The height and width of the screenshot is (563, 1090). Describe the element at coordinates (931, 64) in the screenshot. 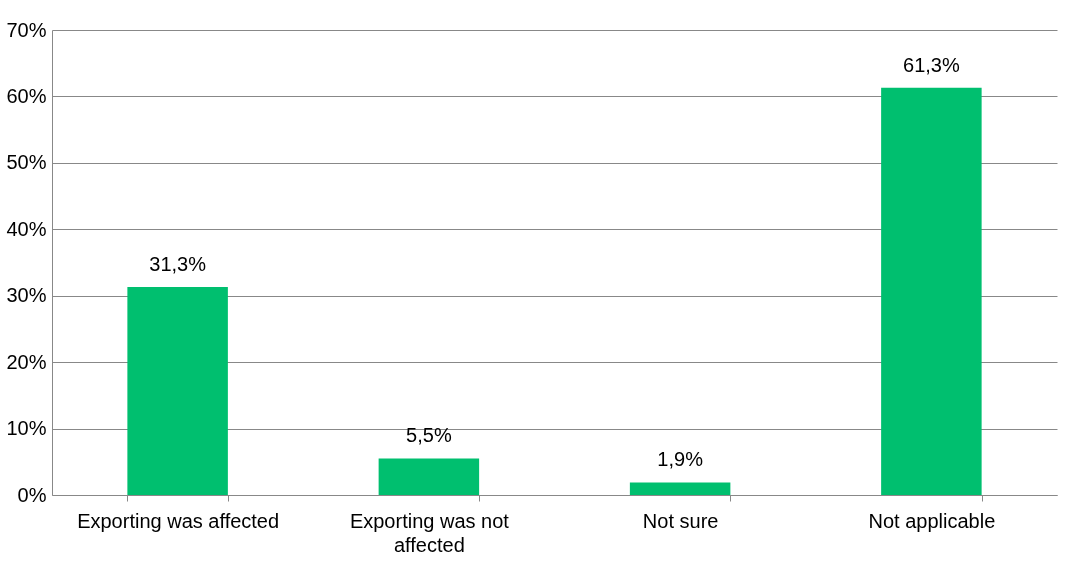

I see `data-label: 61,3%` at that location.